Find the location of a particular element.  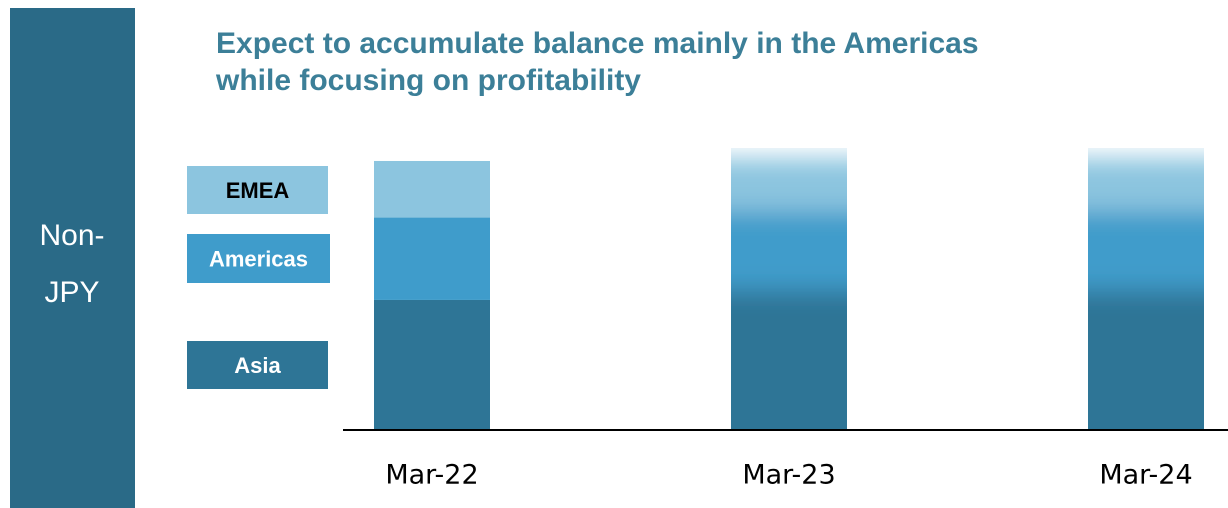

x-tick-label: Mar-24 is located at coordinates (1145, 475).